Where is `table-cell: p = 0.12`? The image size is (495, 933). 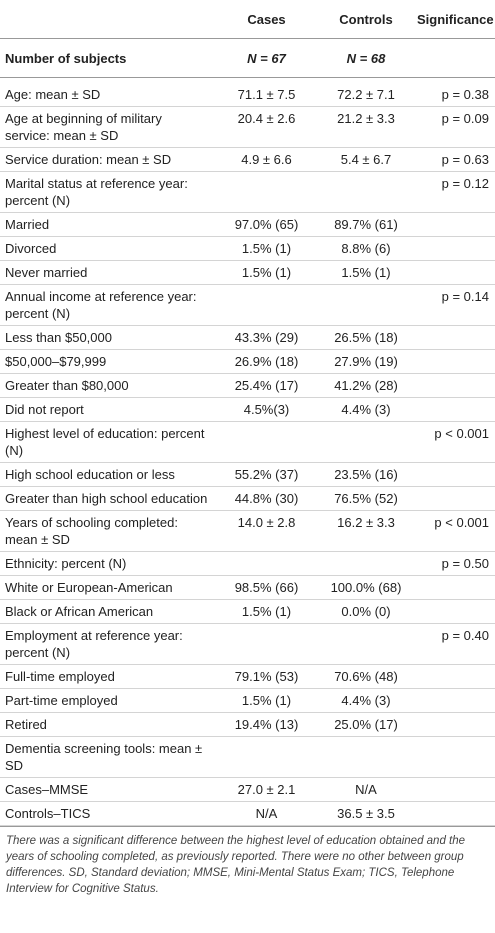 table-cell: p = 0.12 is located at coordinates (453, 192).